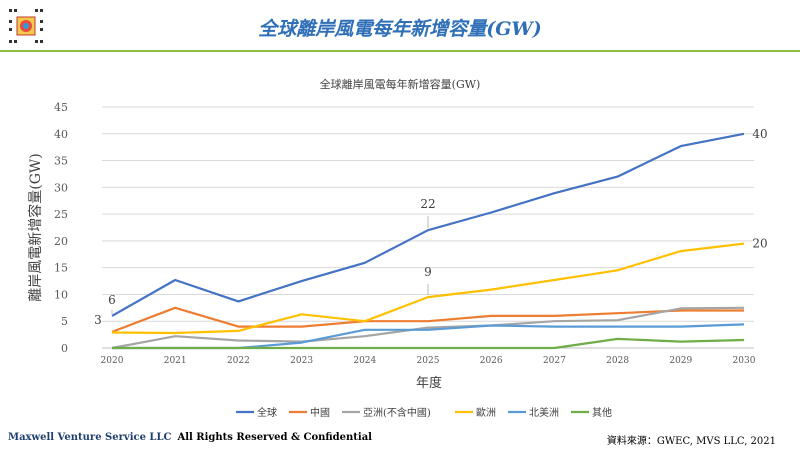 Image resolution: width=800 pixels, height=450 pixels. I want to click on data-label: 40, so click(759, 134).